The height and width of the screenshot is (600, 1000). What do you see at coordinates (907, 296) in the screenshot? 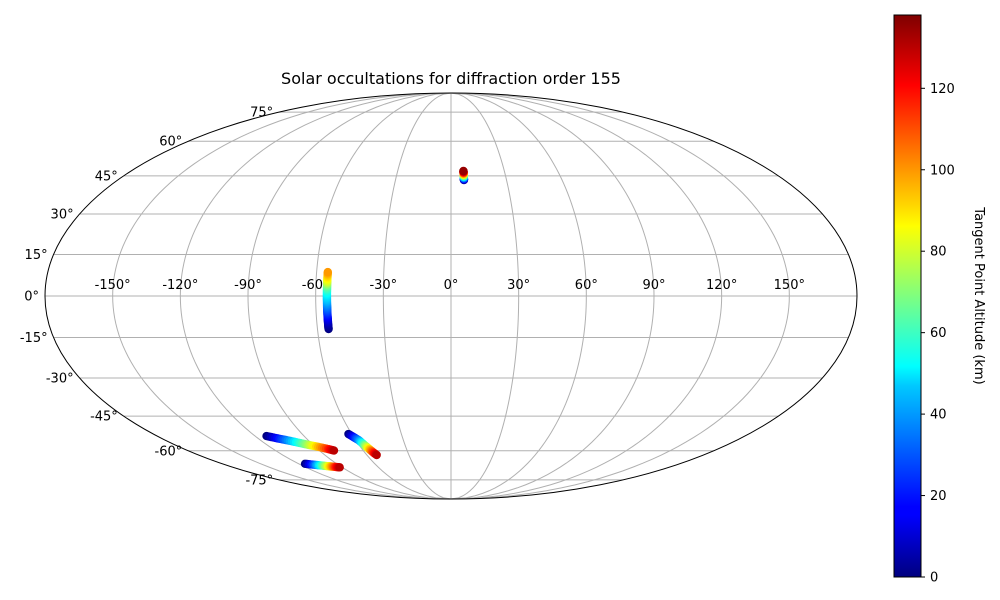
I see `colorbar` at bounding box center [907, 296].